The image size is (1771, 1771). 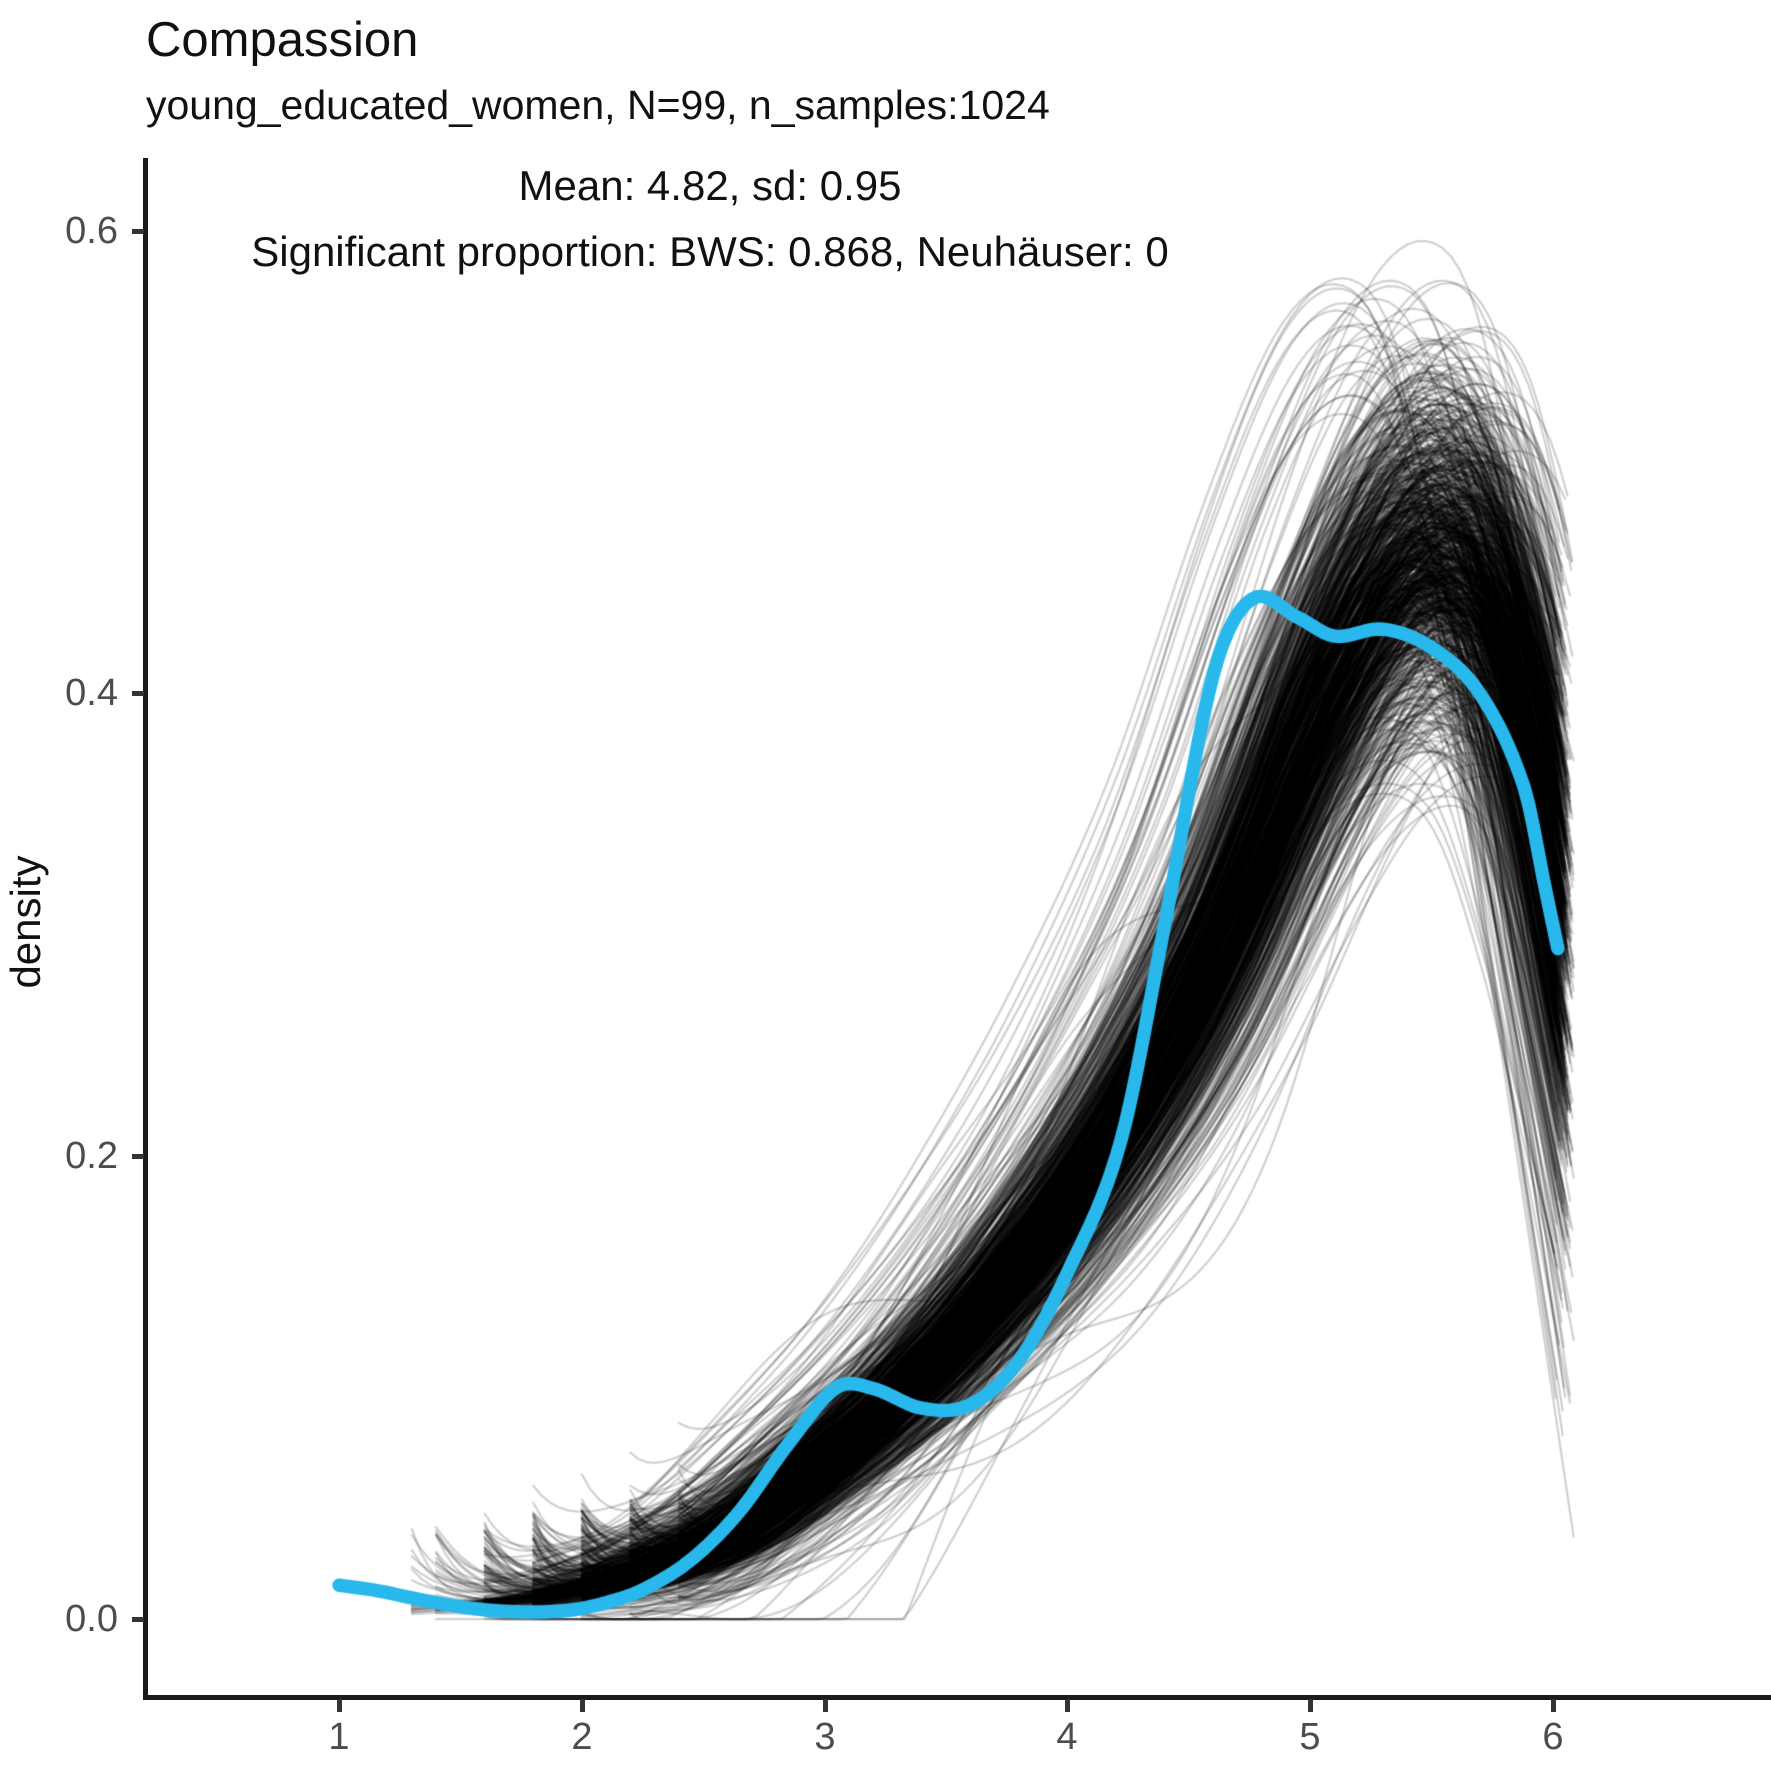 What do you see at coordinates (91, 693) in the screenshot?
I see `y-tick-label: 0.4` at bounding box center [91, 693].